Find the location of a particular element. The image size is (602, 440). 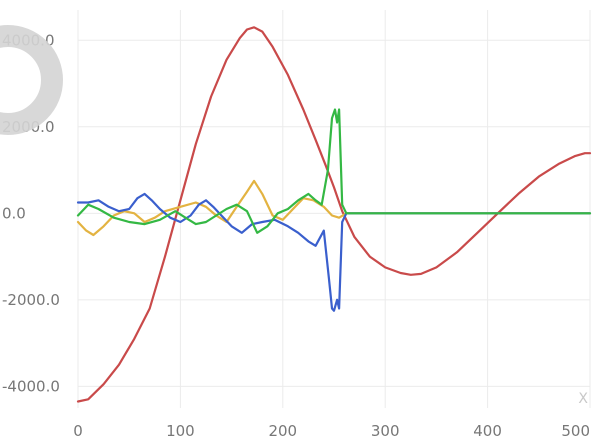

x-tick-label-3: 300 is located at coordinates (385, 431).